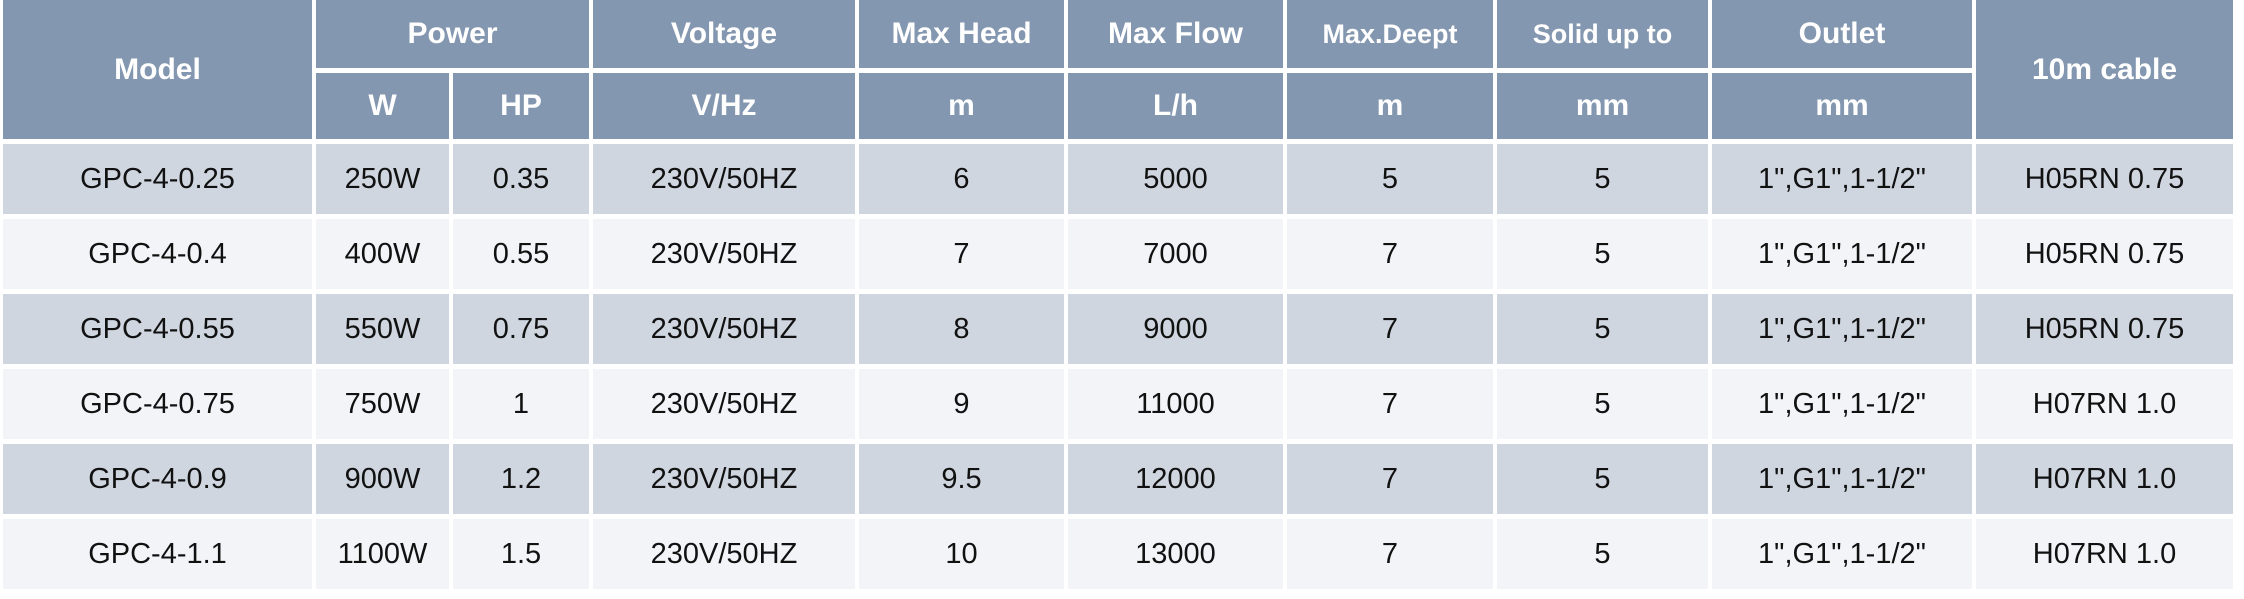  I want to click on header-solid: Solid up to, so click(1602, 34).